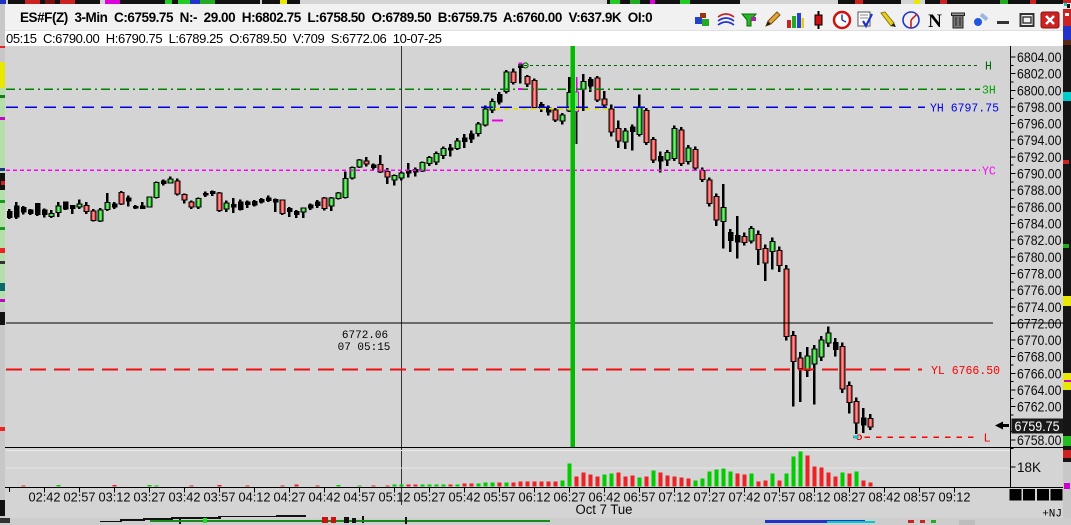 Image resolution: width=1071 pixels, height=525 pixels. Describe the element at coordinates (1039, 107) in the screenshot. I see `svg-text: 6798.00` at that location.